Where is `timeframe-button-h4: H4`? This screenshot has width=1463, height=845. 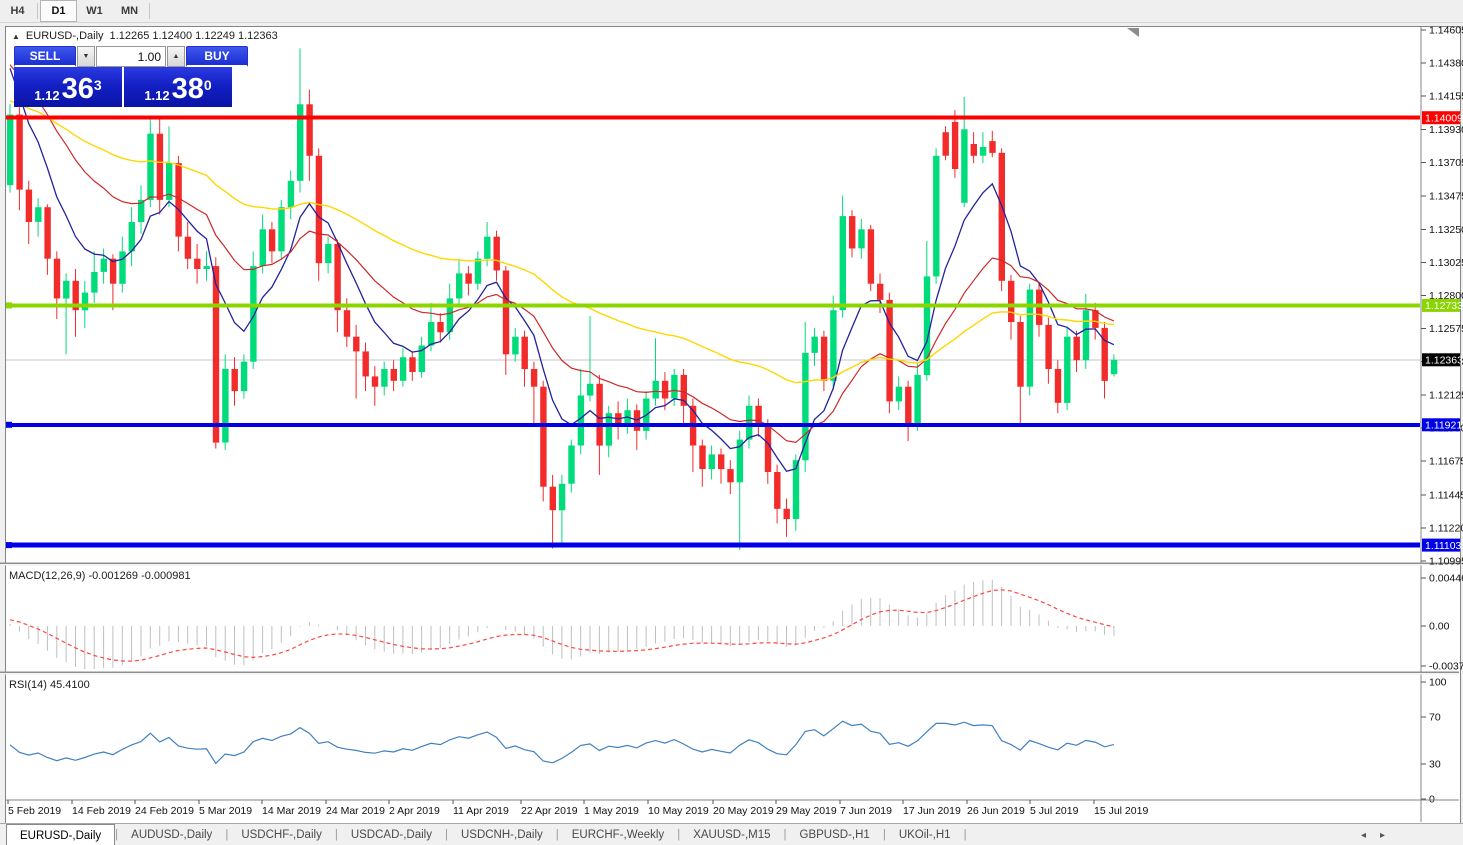 timeframe-button-h4: H4 is located at coordinates (17, 11).